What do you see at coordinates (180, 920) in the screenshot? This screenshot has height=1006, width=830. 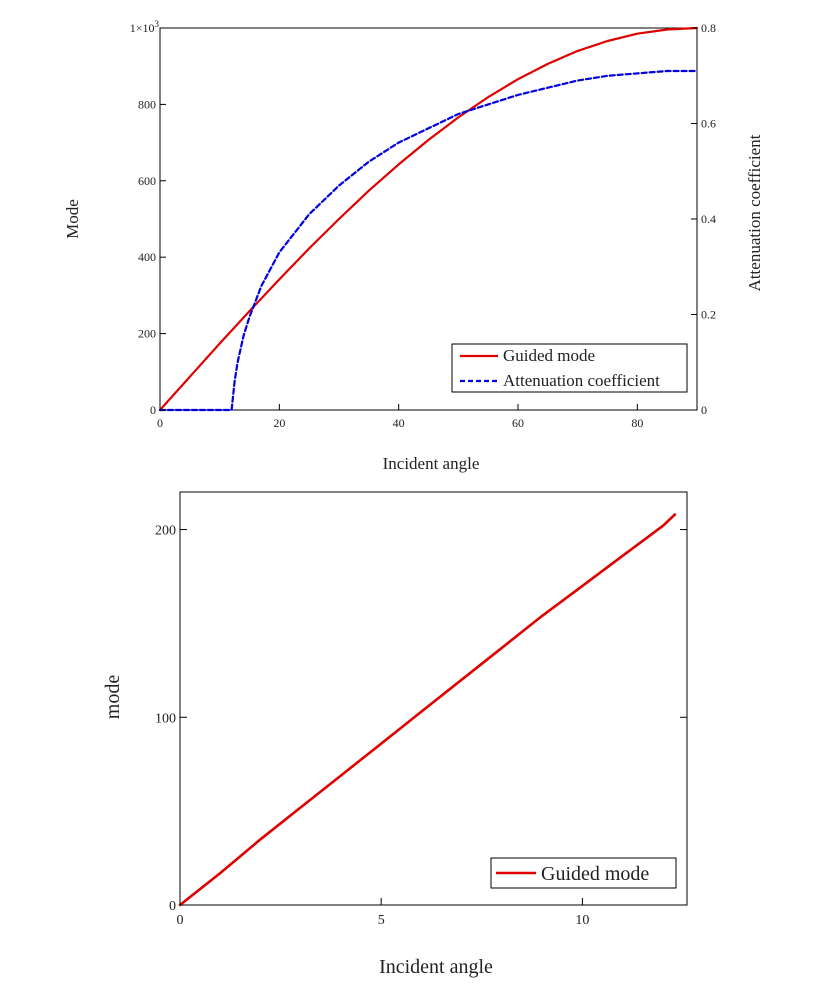 I see `chart-2-x-tick-label: 0` at bounding box center [180, 920].